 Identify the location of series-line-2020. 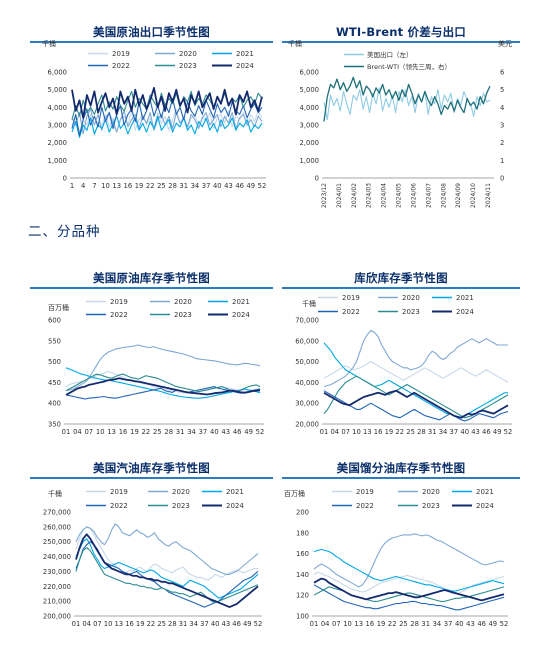
(409, 560).